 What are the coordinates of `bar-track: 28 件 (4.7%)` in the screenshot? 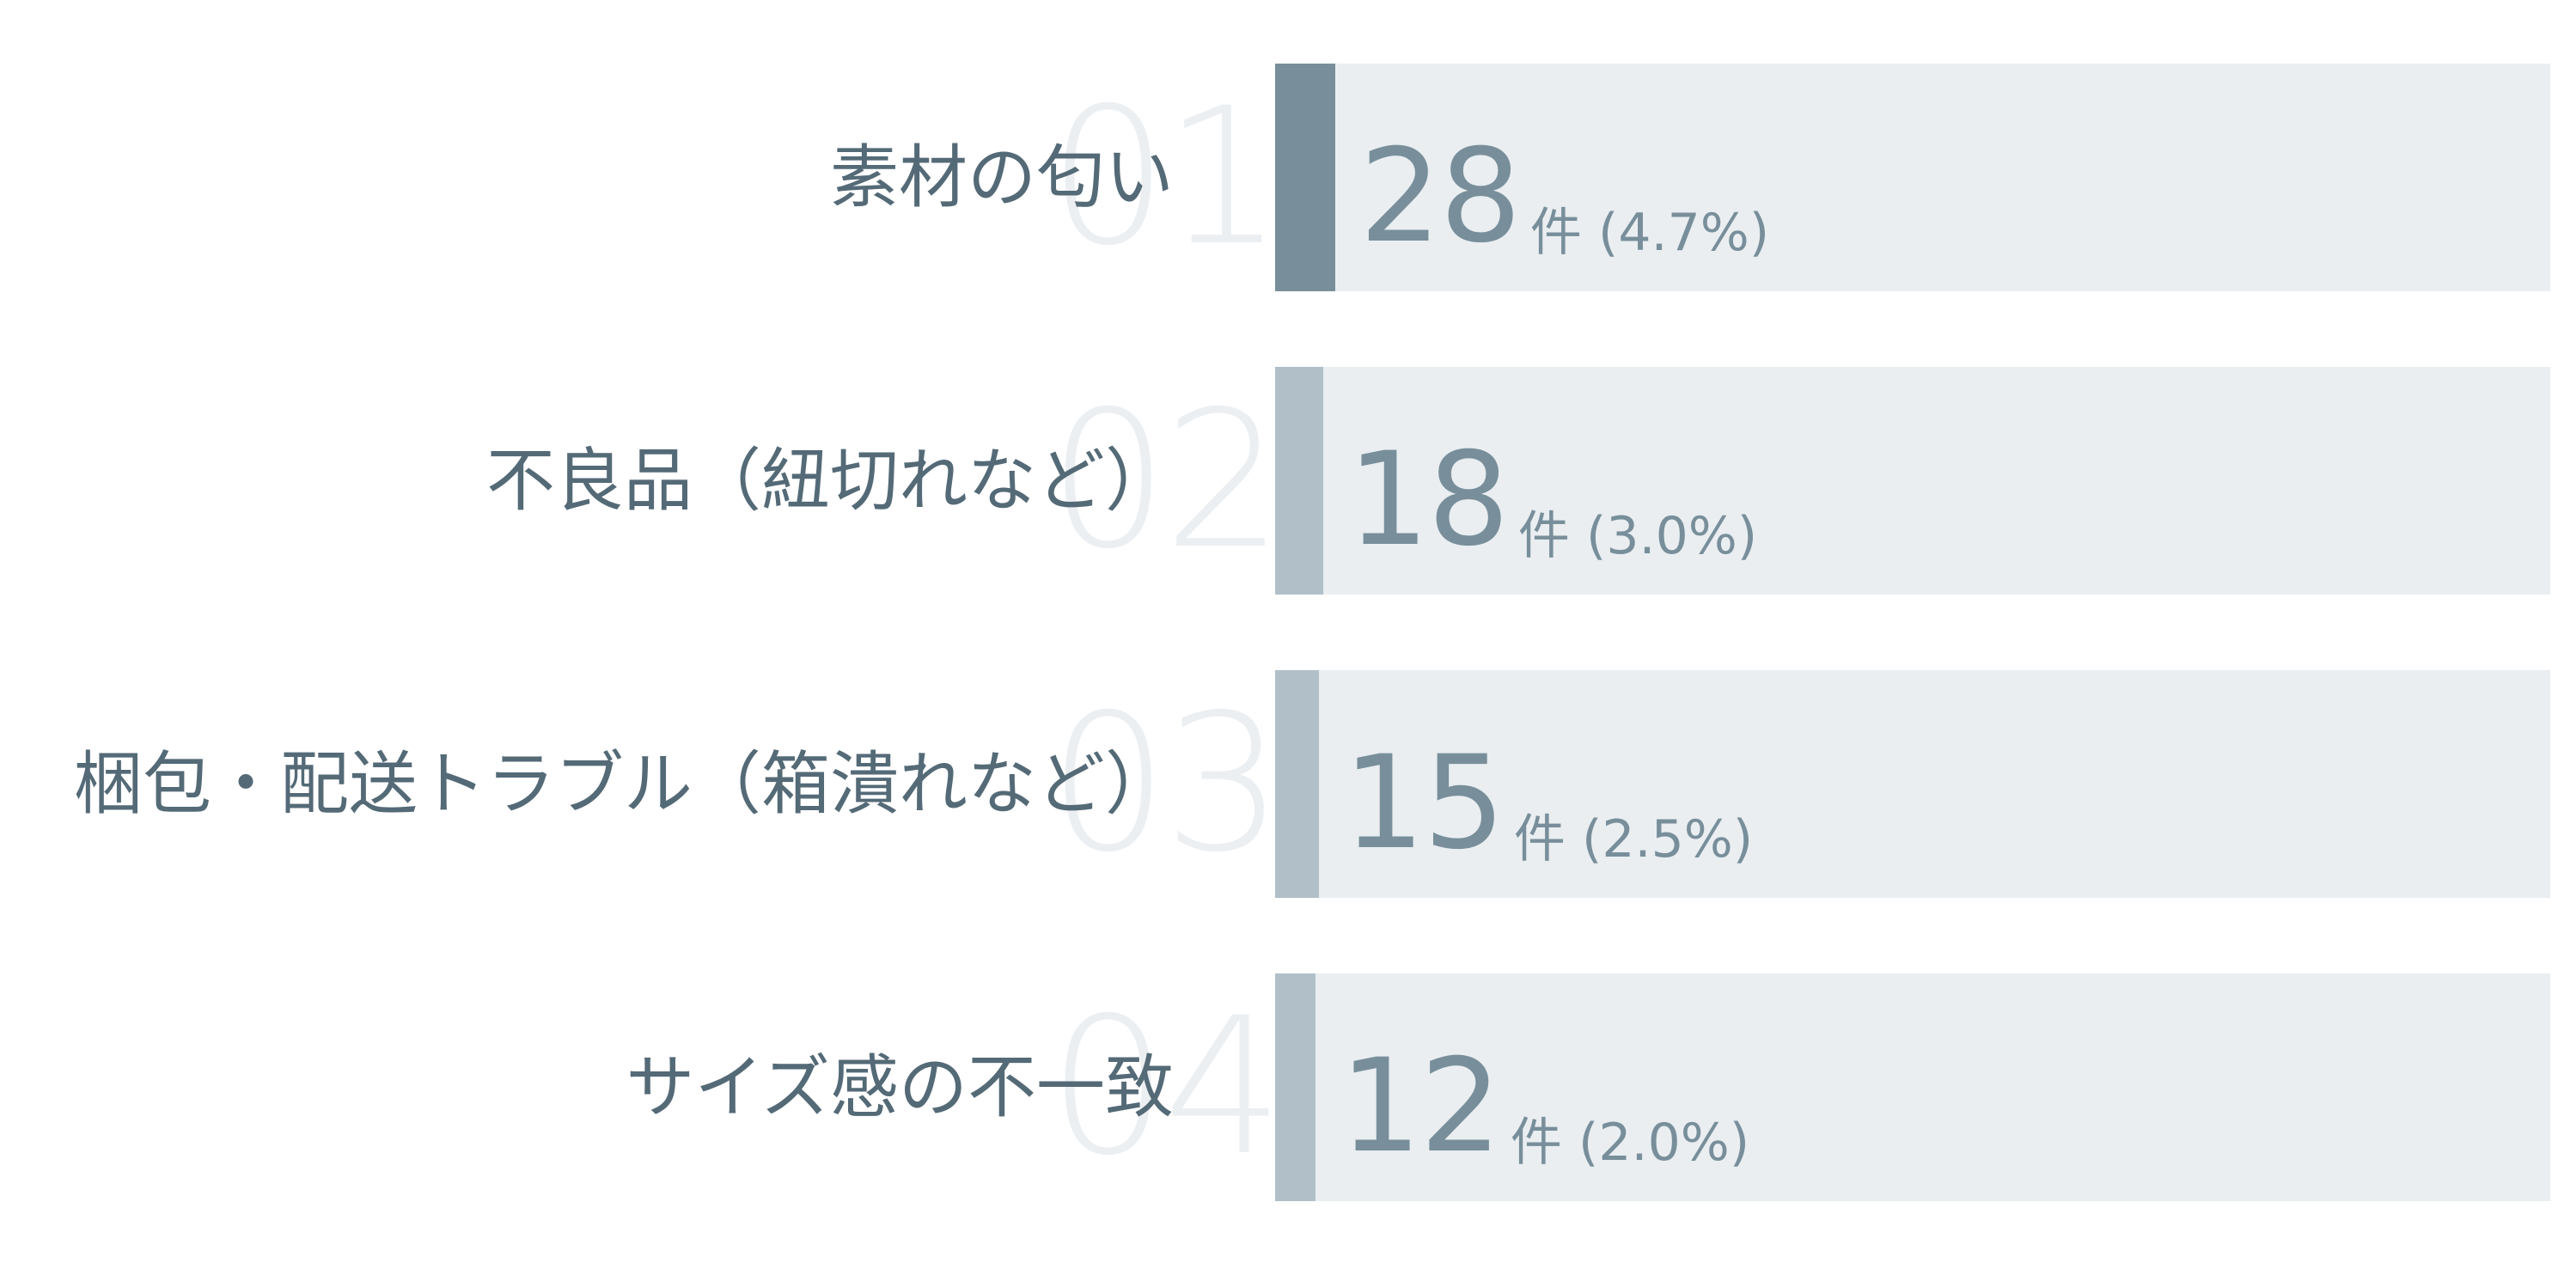 It's located at (1912, 178).